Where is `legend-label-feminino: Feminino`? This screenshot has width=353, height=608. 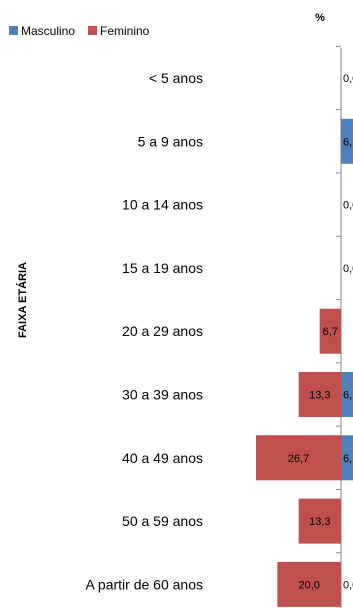 legend-label-feminino: Feminino is located at coordinates (125, 31).